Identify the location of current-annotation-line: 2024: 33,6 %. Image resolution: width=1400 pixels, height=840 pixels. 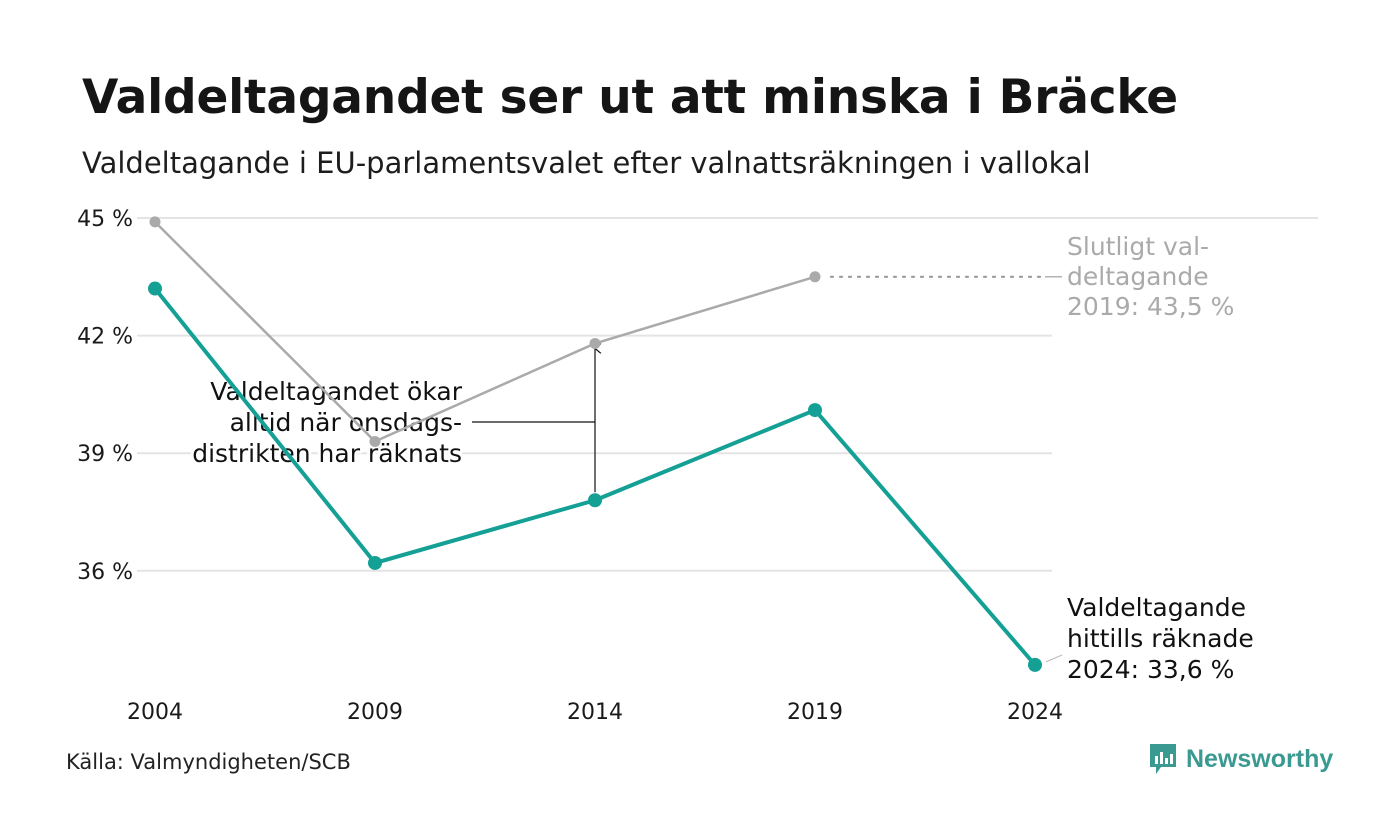
(1150, 669).